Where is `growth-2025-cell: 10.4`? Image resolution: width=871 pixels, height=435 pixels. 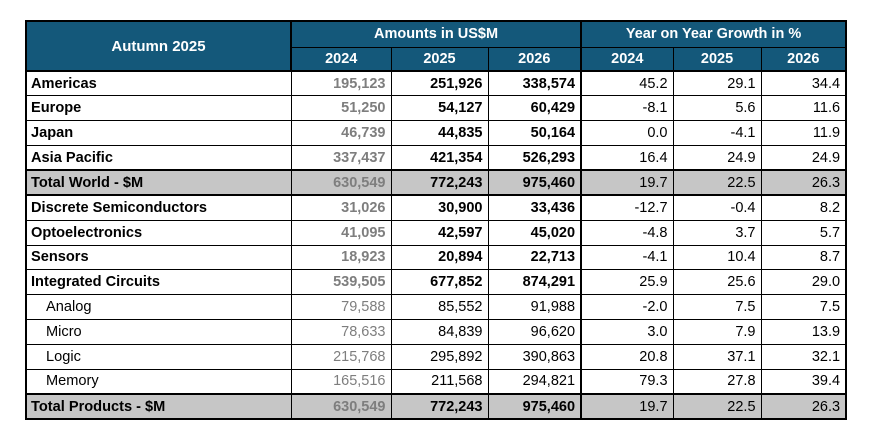 growth-2025-cell: 10.4 is located at coordinates (717, 257).